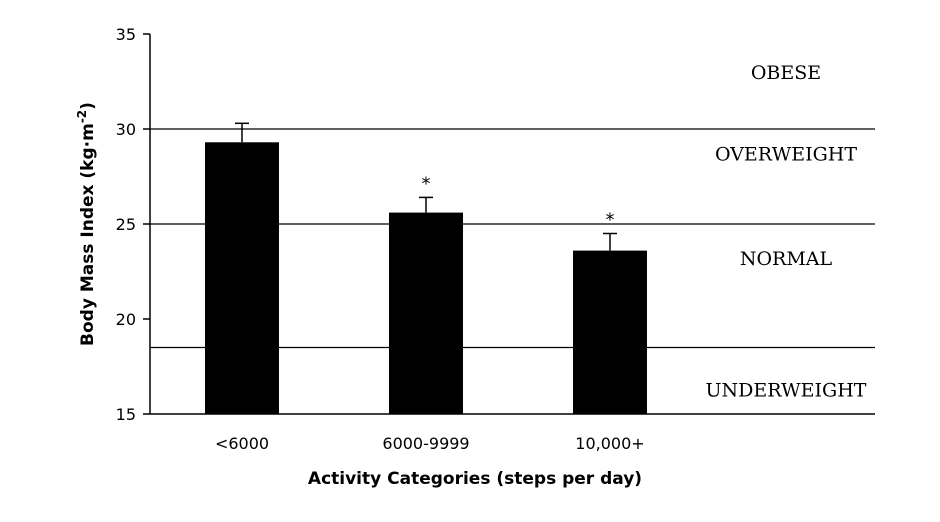 This screenshot has width=940, height=522. What do you see at coordinates (88, 246) in the screenshot?
I see `y-axis-title-main: Body Mass Index (kg` at bounding box center [88, 246].